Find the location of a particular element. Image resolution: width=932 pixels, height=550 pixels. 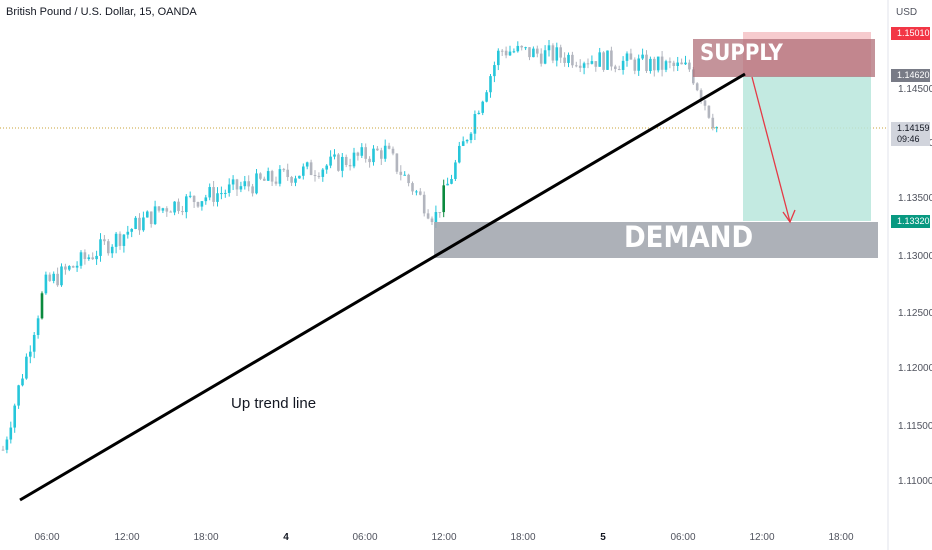

current-price-tag: 1.14159 09:46 is located at coordinates (910, 134).